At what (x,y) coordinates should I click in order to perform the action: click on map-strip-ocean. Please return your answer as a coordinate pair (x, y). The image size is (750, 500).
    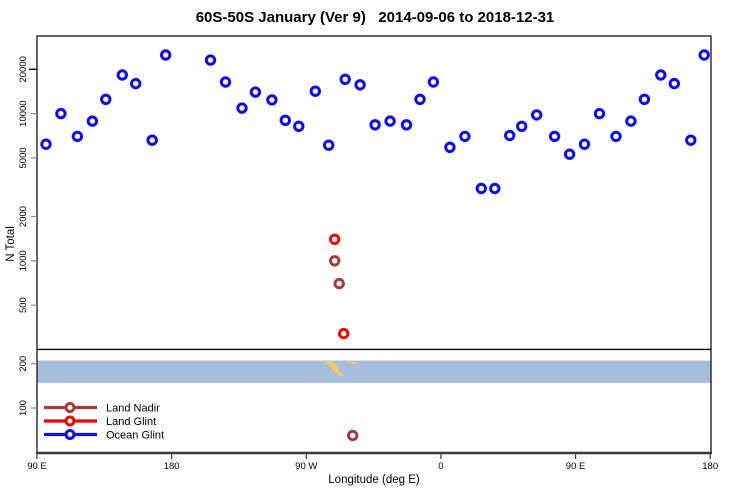
    Looking at the image, I should click on (374, 371).